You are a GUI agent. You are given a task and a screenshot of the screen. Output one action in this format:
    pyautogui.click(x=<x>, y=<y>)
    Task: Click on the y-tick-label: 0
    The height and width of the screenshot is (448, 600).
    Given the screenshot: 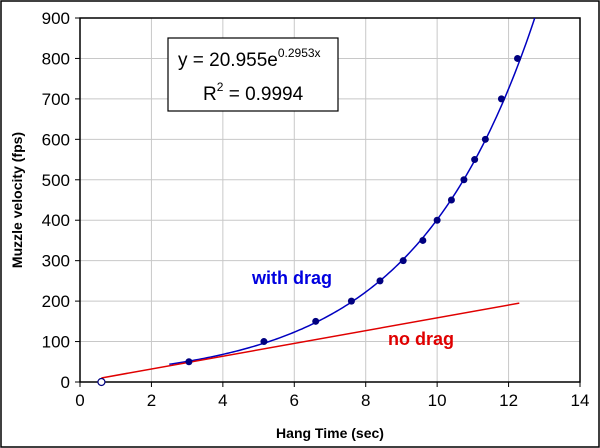 What is the action you would take?
    pyautogui.click(x=65, y=382)
    